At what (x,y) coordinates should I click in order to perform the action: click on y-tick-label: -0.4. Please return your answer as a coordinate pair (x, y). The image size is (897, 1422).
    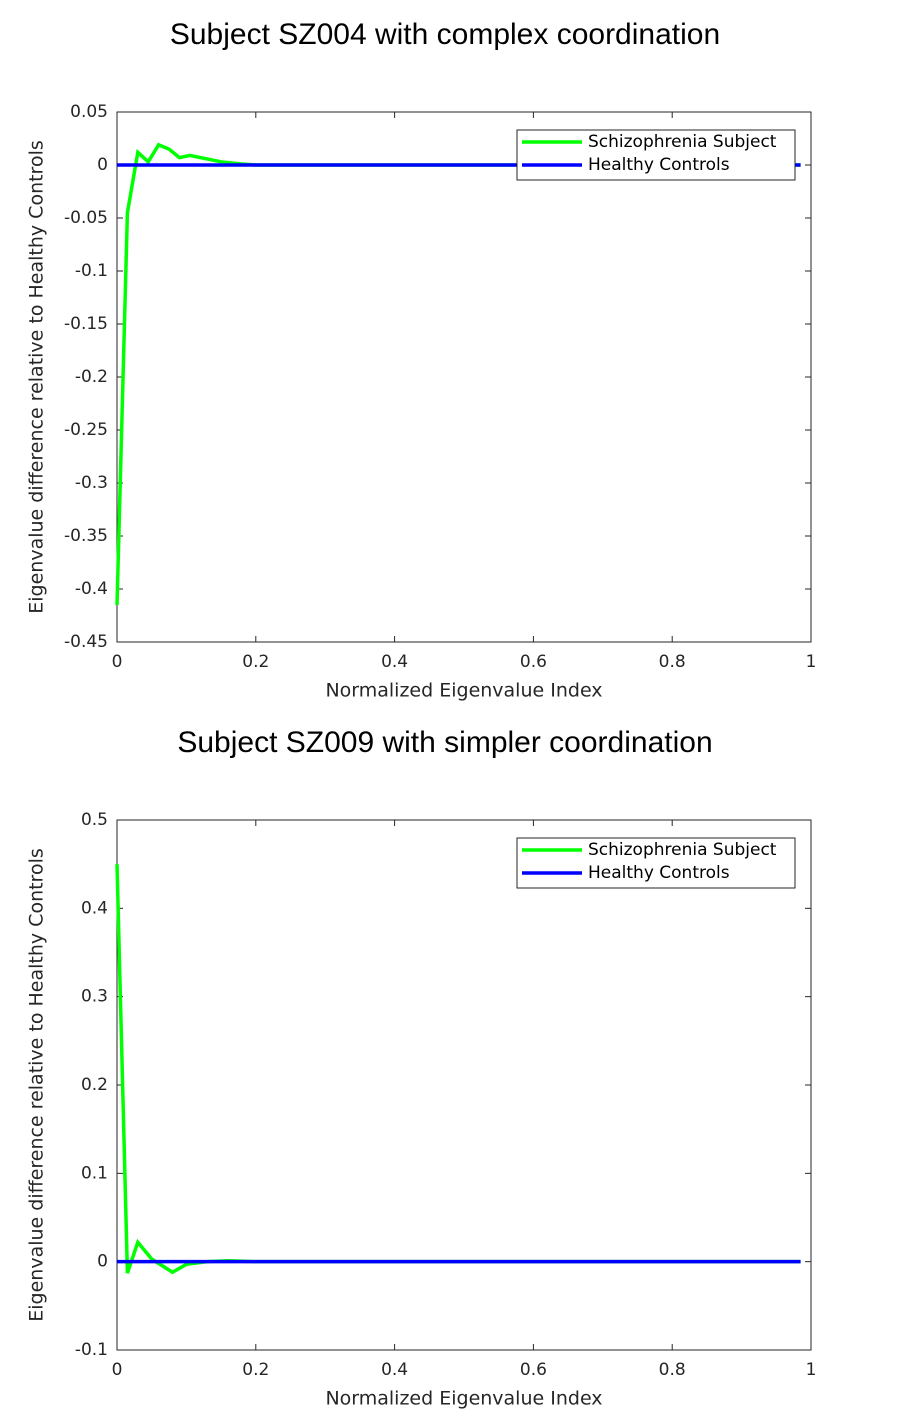
    Looking at the image, I should click on (91, 589).